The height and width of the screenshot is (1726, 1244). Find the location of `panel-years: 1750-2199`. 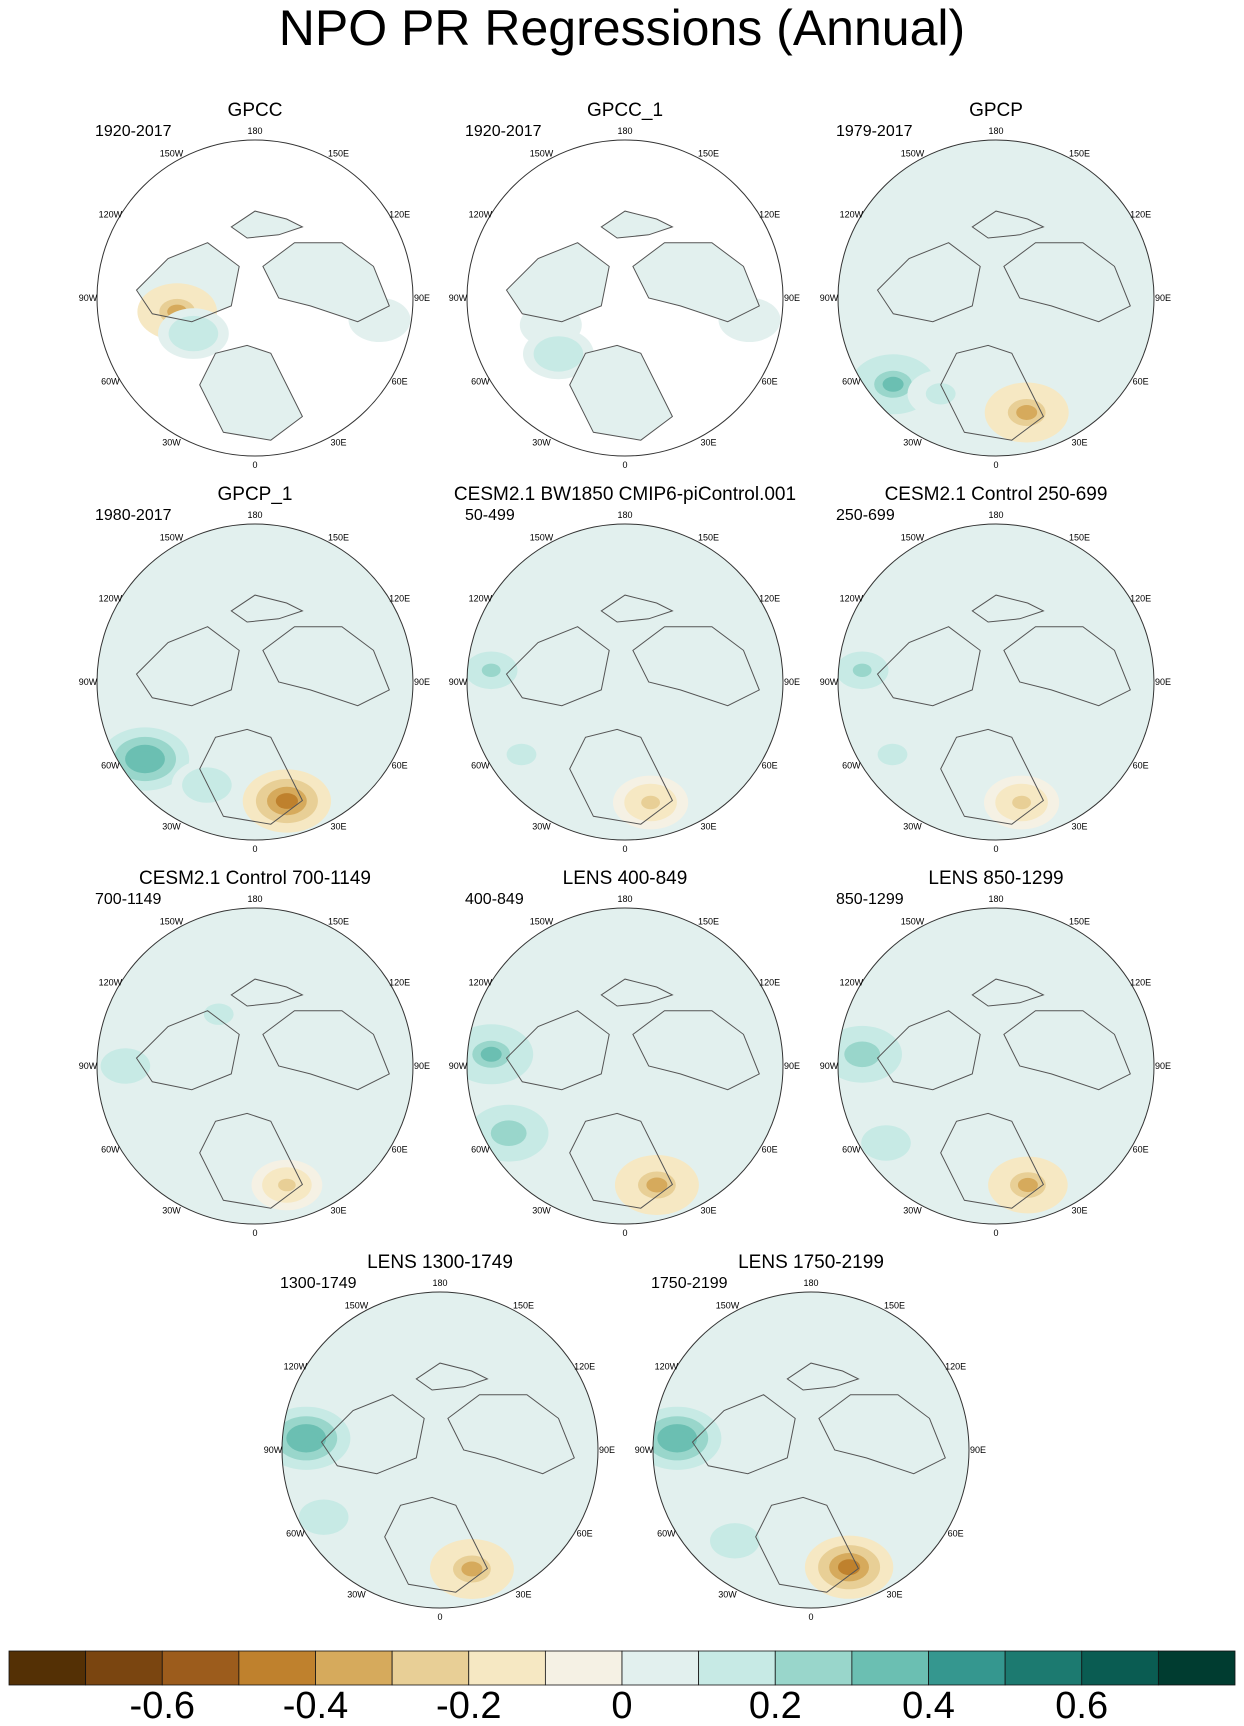

panel-years: 1750-2199 is located at coordinates (689, 1283).